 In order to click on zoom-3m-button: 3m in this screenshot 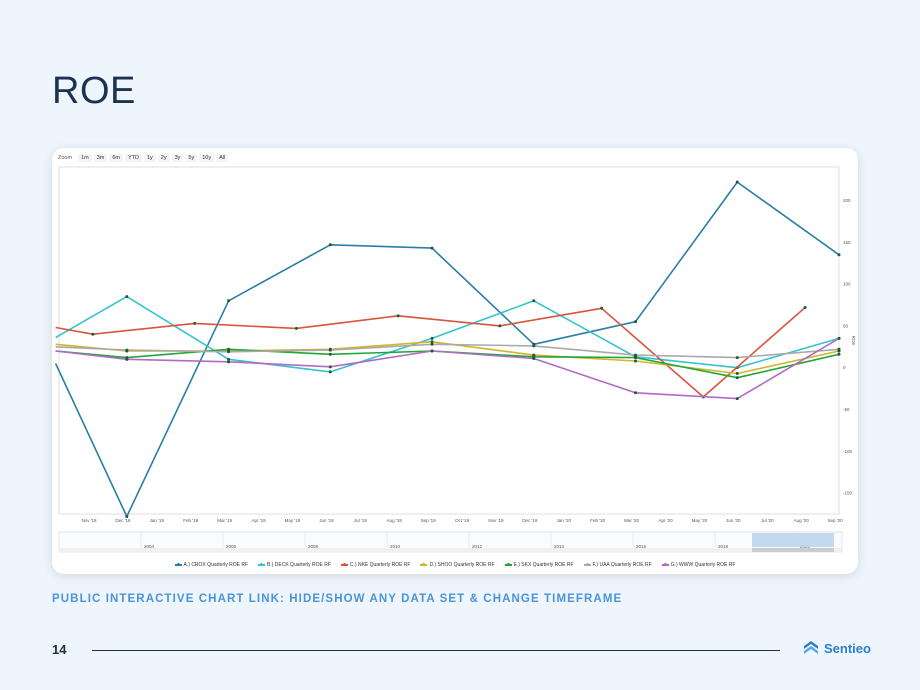, I will do `click(100, 158)`.